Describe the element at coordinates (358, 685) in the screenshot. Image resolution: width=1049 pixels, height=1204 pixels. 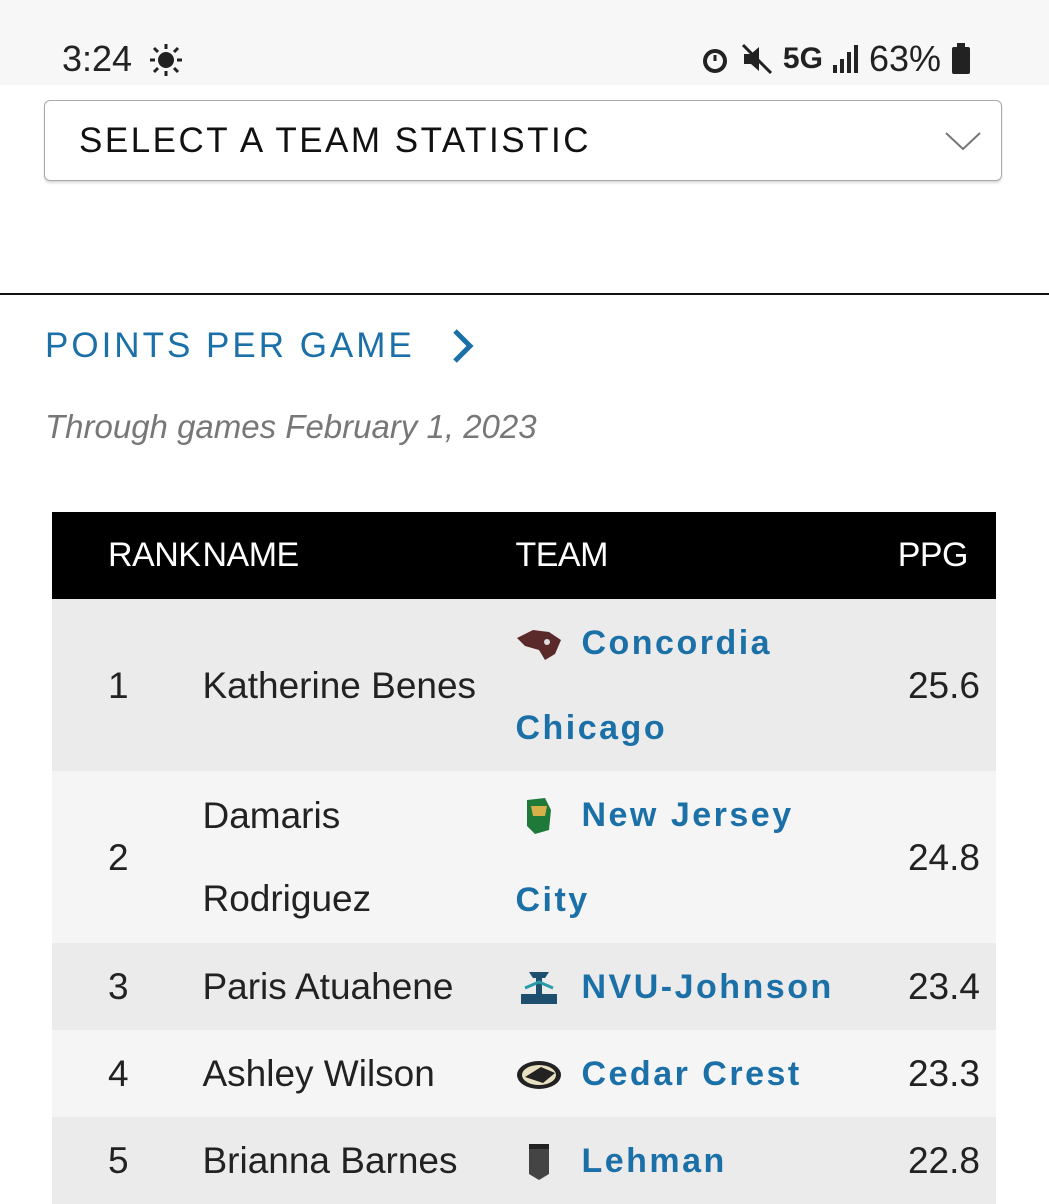
I see `player-name: Katherine Benes` at that location.